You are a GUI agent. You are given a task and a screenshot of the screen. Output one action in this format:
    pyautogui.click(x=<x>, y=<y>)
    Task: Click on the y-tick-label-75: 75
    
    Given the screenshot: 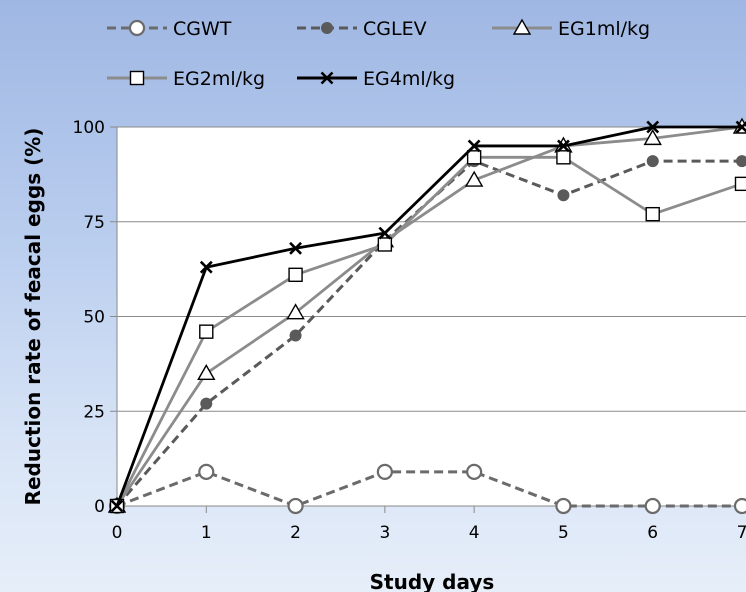 What is the action you would take?
    pyautogui.click(x=94, y=223)
    